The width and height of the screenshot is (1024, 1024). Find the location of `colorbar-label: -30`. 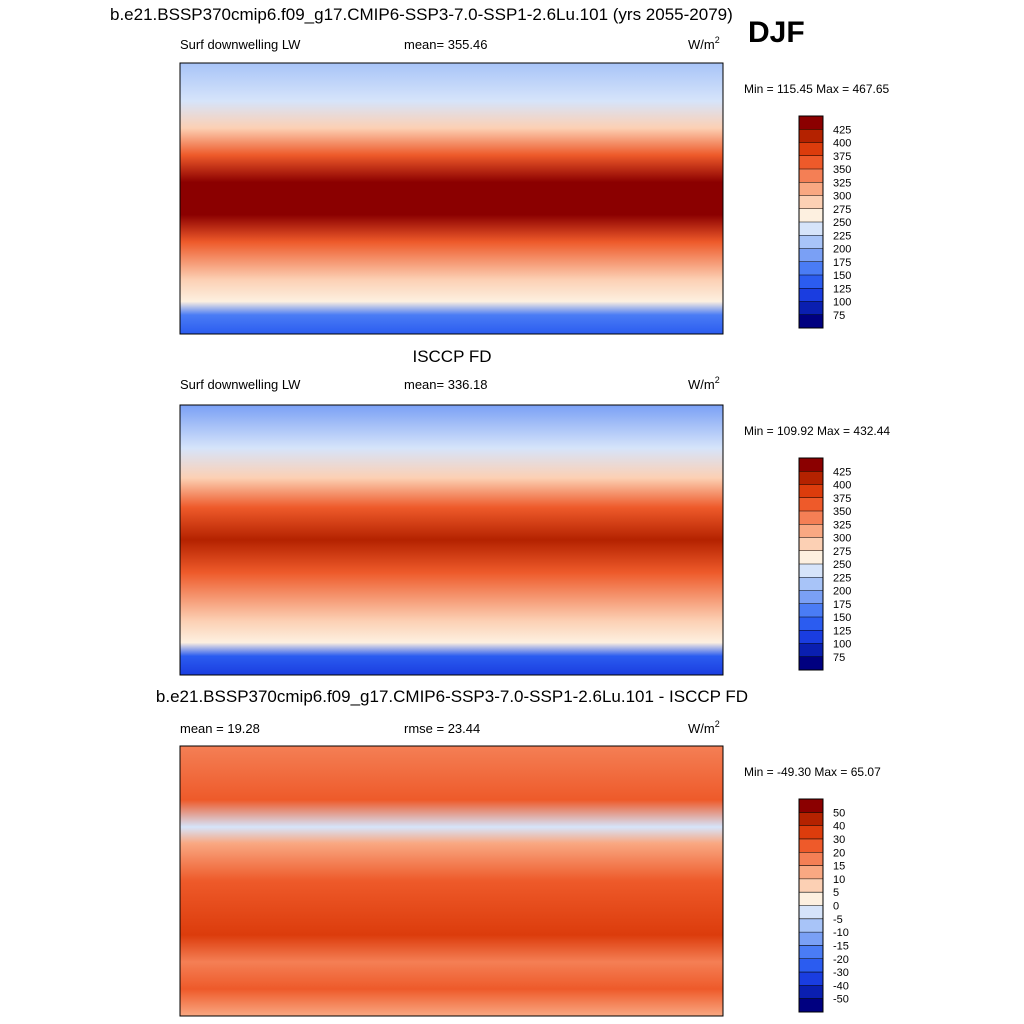

colorbar-label: -30 is located at coordinates (841, 973).